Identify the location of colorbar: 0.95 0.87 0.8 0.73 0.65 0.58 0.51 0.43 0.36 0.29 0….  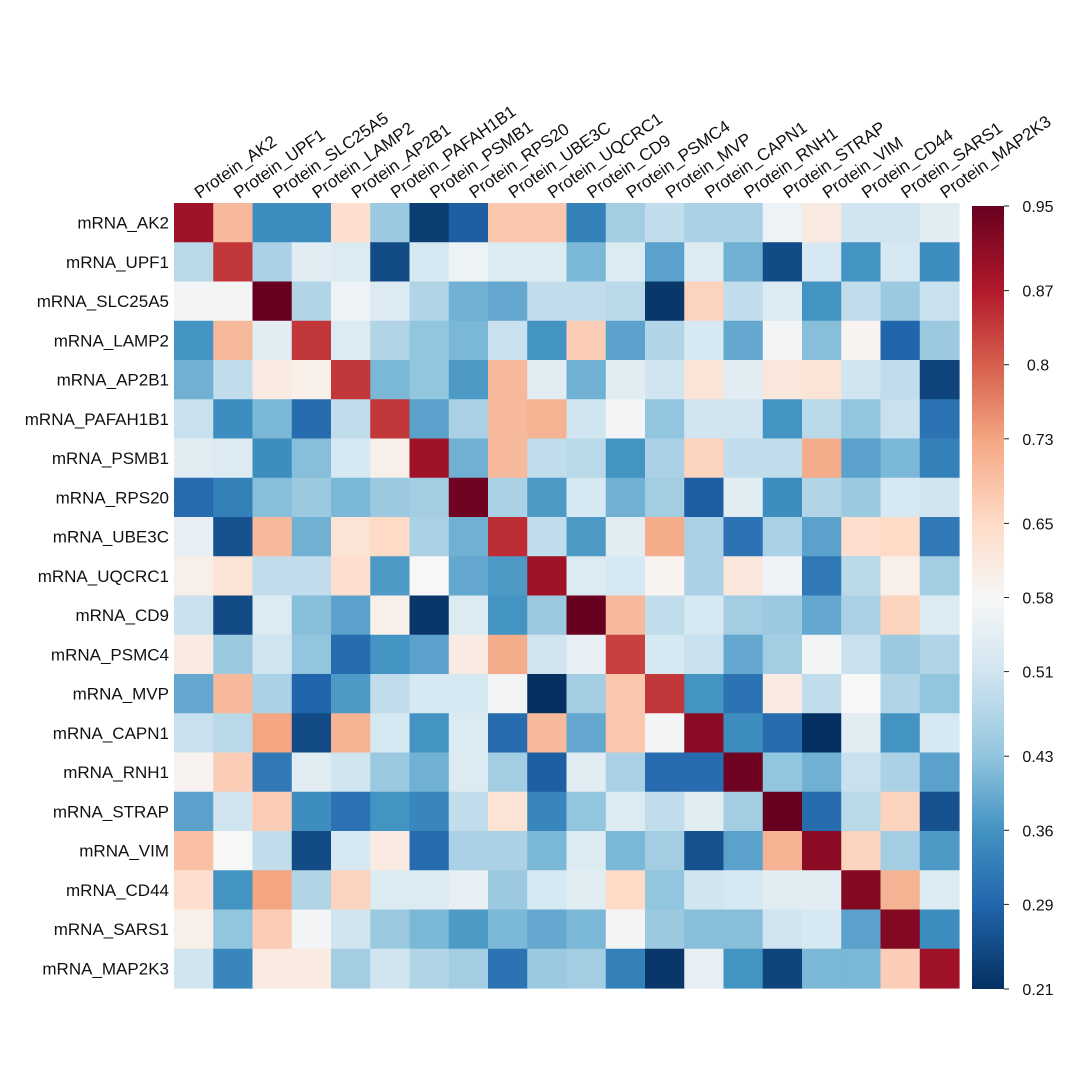
(1013, 599).